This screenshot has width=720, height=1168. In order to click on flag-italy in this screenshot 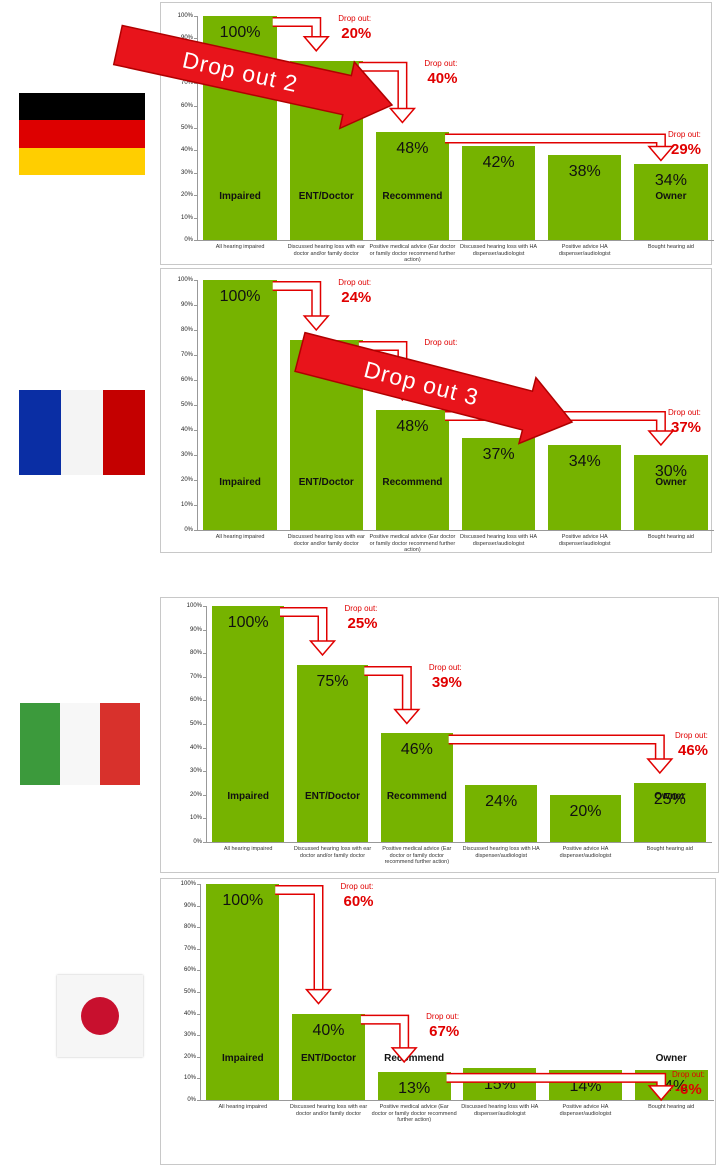, I will do `click(80, 744)`.